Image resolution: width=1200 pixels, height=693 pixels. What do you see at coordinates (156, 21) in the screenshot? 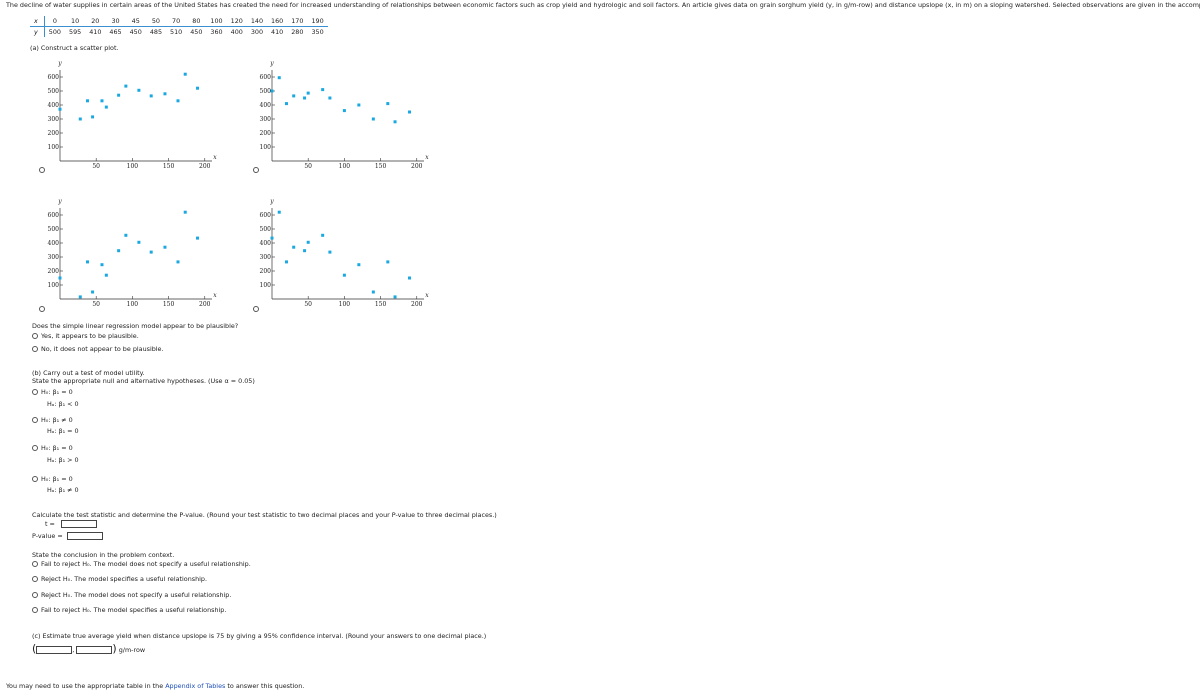
I see `table-cell: 50` at bounding box center [156, 21].